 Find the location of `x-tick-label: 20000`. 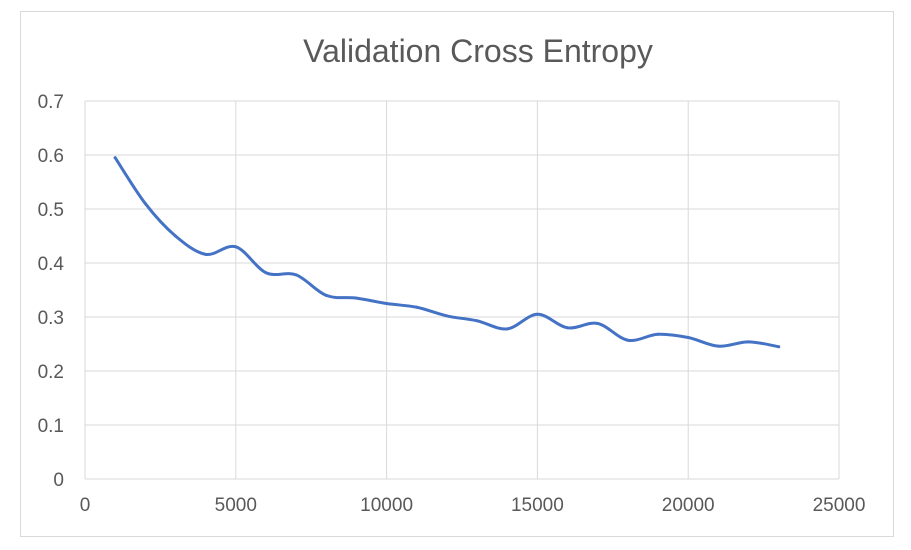

x-tick-label: 20000 is located at coordinates (688, 505).